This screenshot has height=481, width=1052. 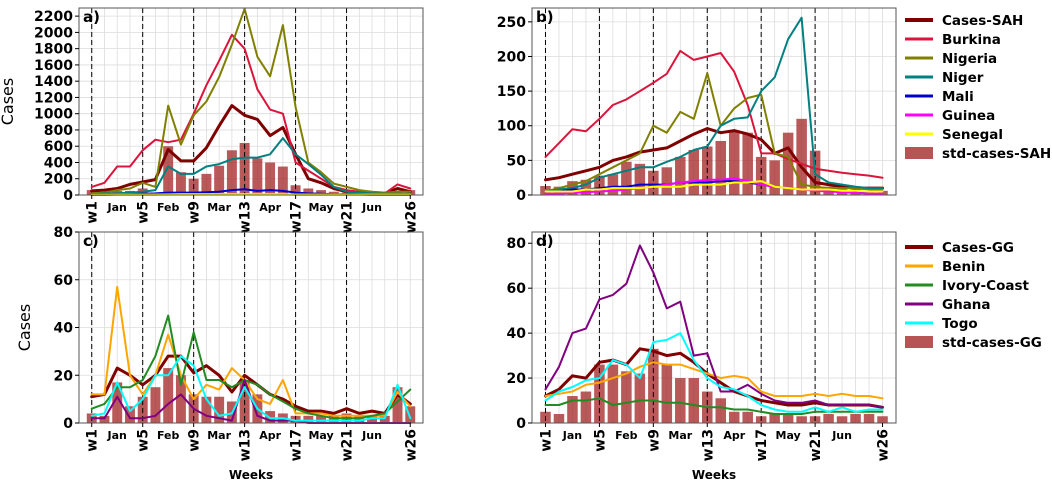 I want to click on plot-frame, so click(x=251, y=101).